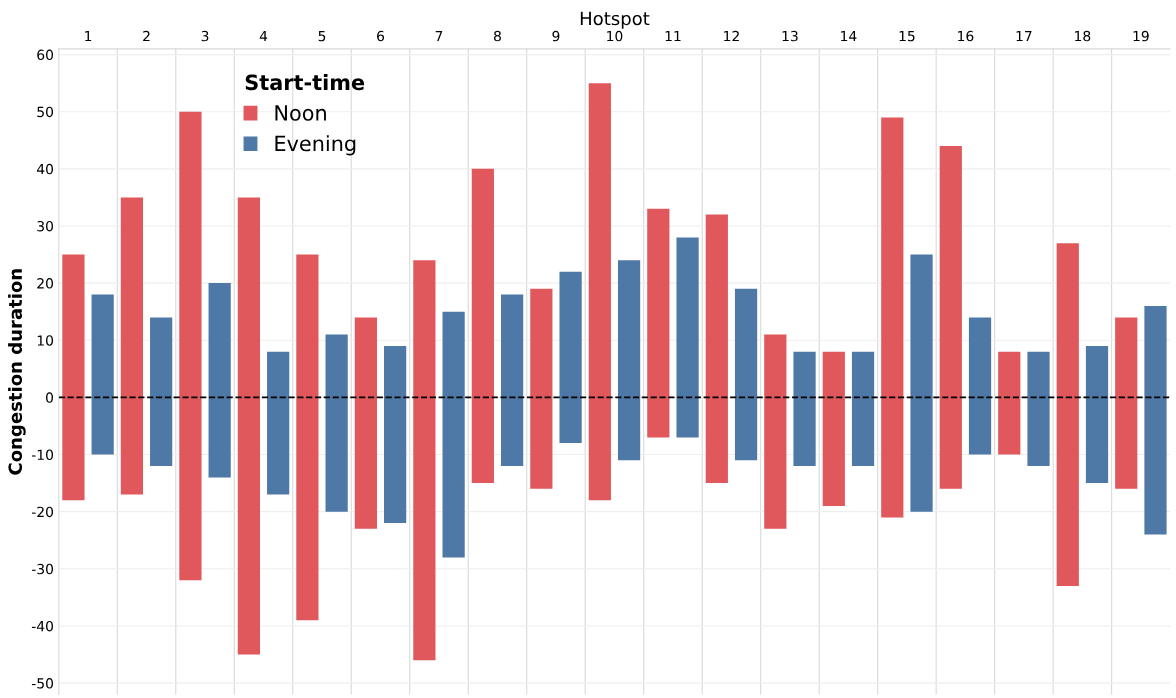 This screenshot has height=698, width=1176. What do you see at coordinates (300, 113) in the screenshot?
I see `legend-label: Noon` at bounding box center [300, 113].